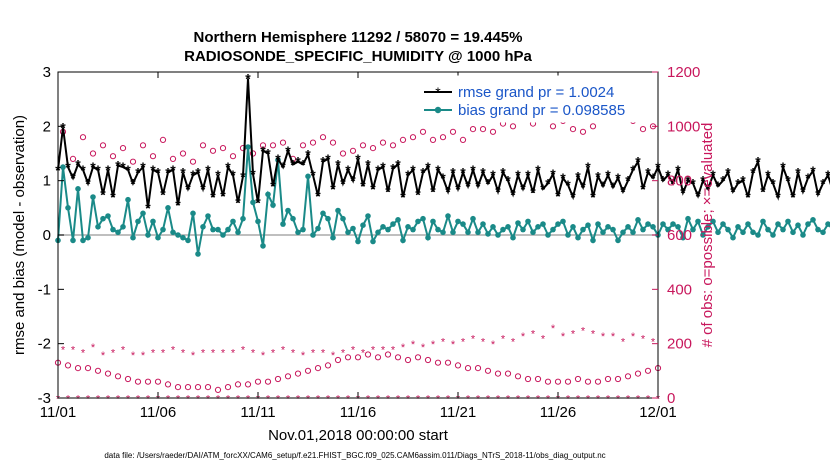  I want to click on x-tick-label: 11/11, so click(257, 412).